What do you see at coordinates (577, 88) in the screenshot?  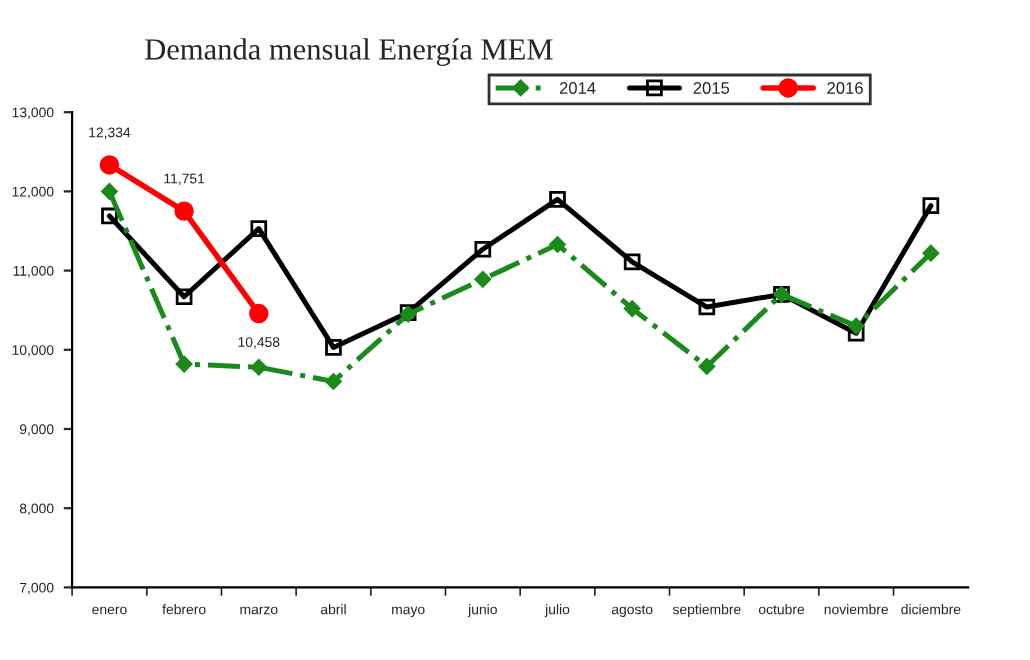 I see `legend-label: 2014` at bounding box center [577, 88].